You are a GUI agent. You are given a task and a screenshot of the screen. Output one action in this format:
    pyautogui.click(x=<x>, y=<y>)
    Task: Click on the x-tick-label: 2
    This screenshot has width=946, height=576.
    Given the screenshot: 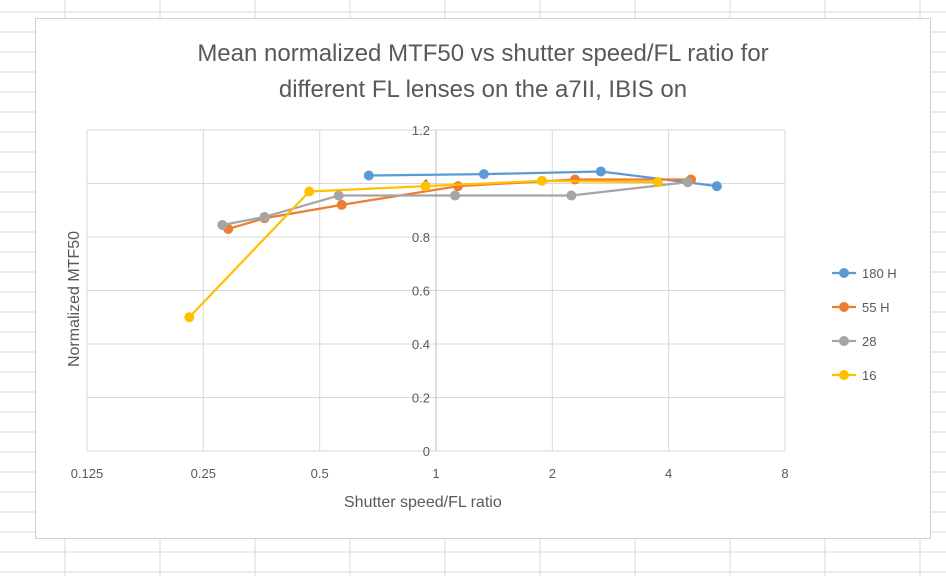 What is the action you would take?
    pyautogui.click(x=552, y=473)
    